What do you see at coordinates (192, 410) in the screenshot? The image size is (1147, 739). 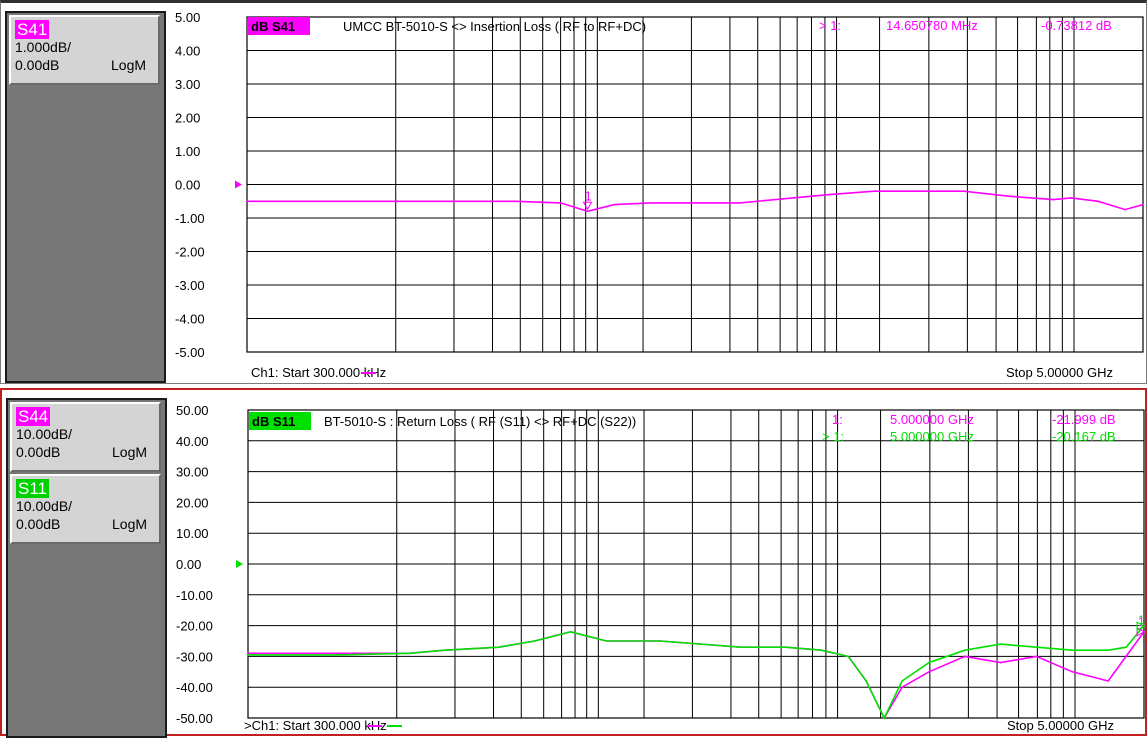 I see `y-tick-label: 50.00` at bounding box center [192, 410].